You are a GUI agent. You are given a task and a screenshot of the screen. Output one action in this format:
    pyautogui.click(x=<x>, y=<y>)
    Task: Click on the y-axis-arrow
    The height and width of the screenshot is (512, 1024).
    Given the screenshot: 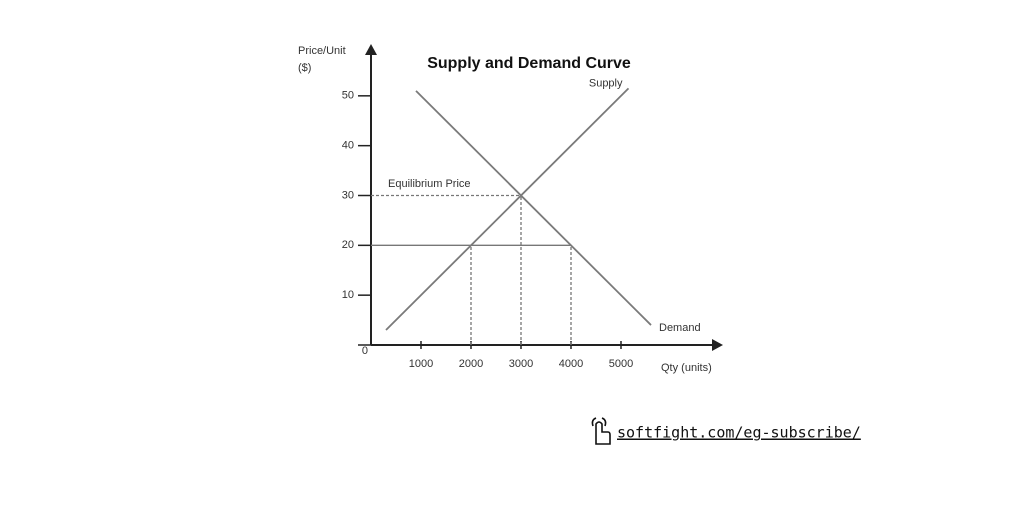 What is the action you would take?
    pyautogui.click(x=371, y=49)
    